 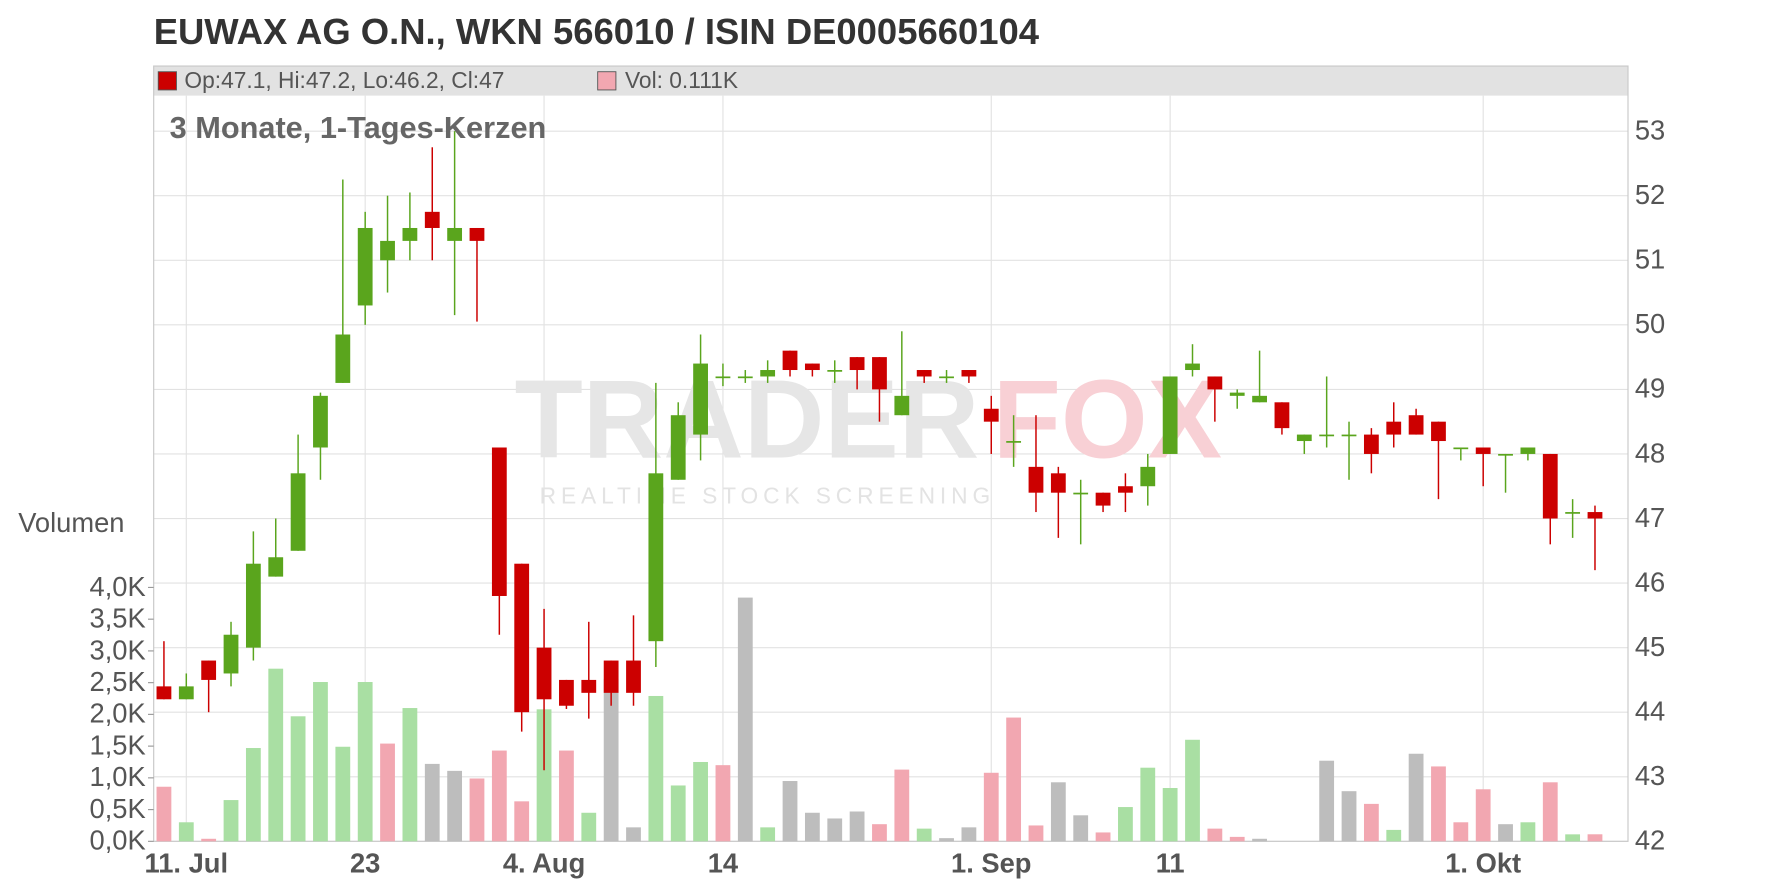 What do you see at coordinates (365, 862) in the screenshot?
I see `x-tick-label: 23` at bounding box center [365, 862].